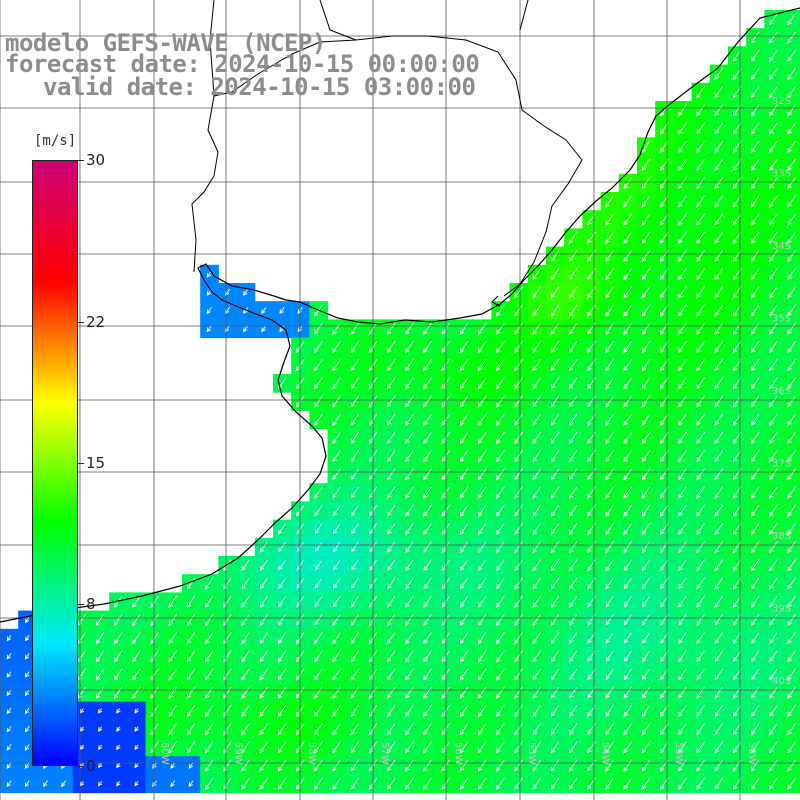 The height and width of the screenshot is (800, 800). What do you see at coordinates (781, 609) in the screenshot?
I see `latitude-label: 39S` at bounding box center [781, 609].